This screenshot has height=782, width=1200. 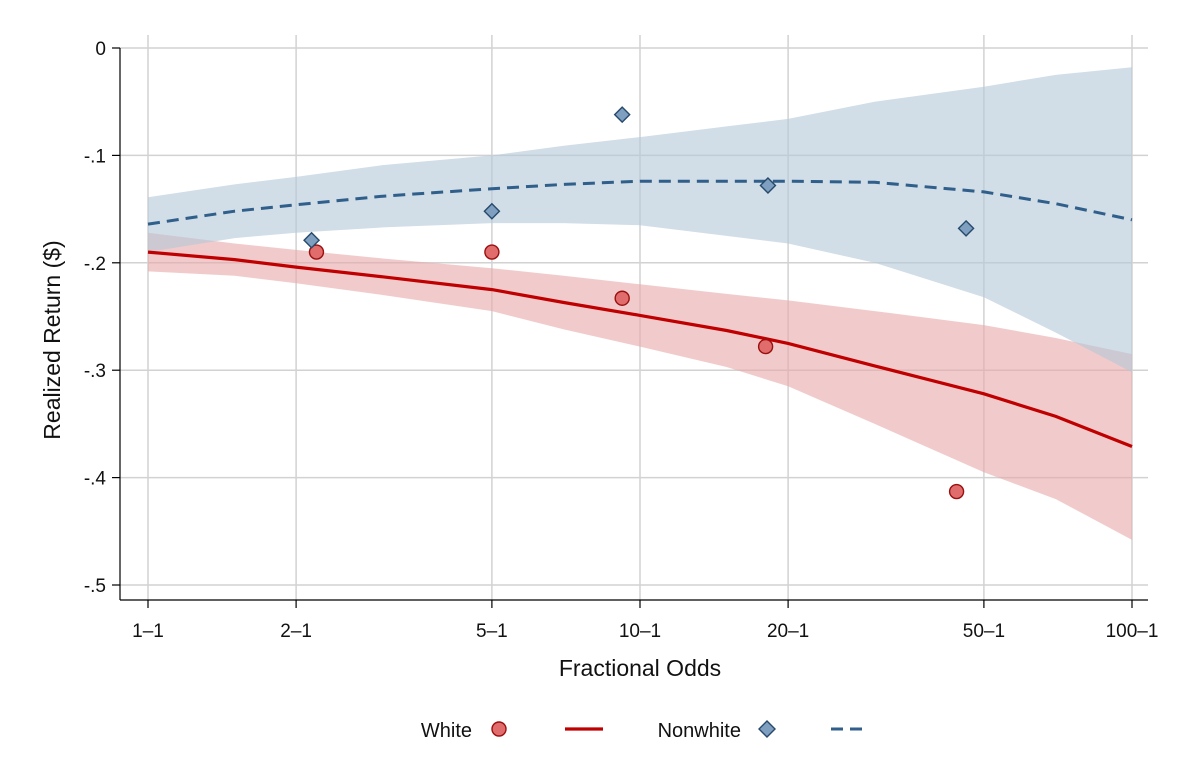 I want to click on legend: White Nonwhite, so click(x=645, y=731).